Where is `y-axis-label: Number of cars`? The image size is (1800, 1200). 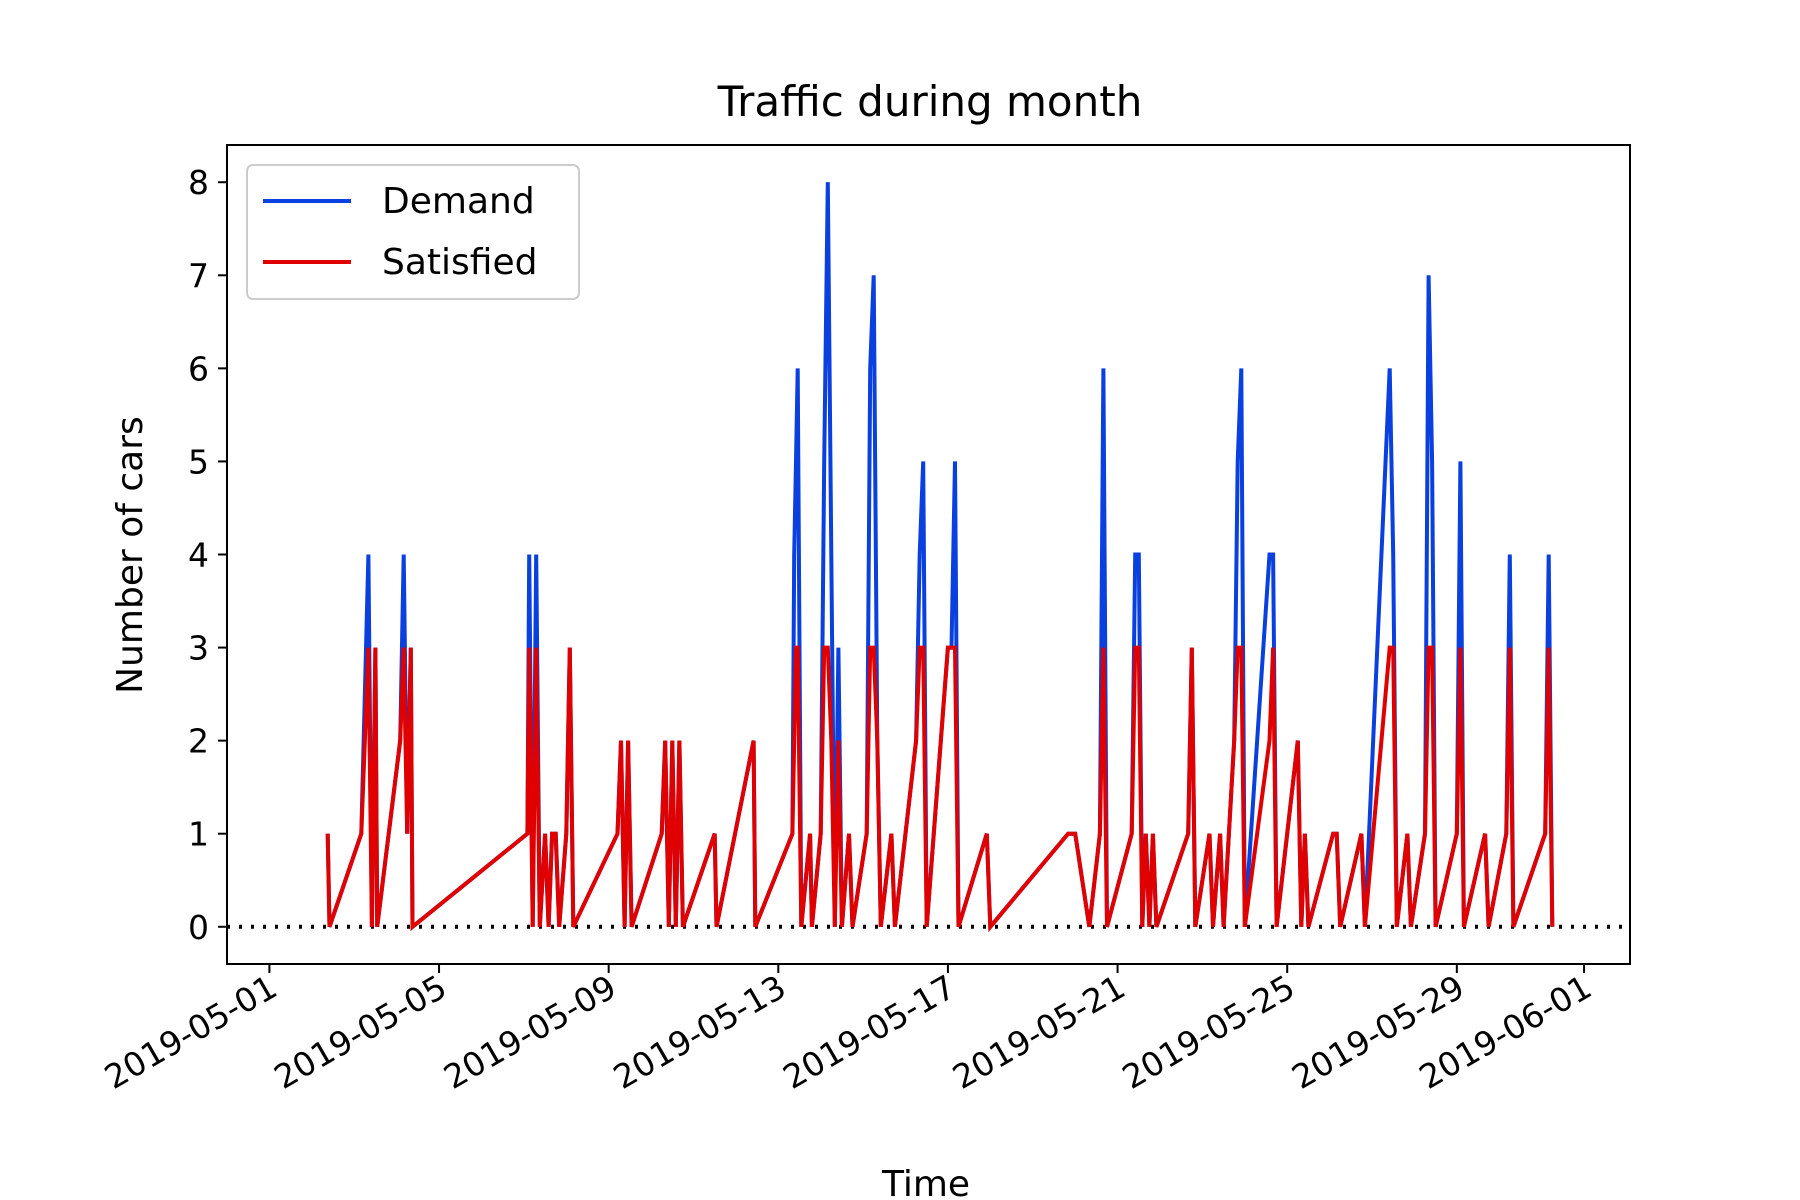
y-axis-label: Number of cars is located at coordinates (130, 555).